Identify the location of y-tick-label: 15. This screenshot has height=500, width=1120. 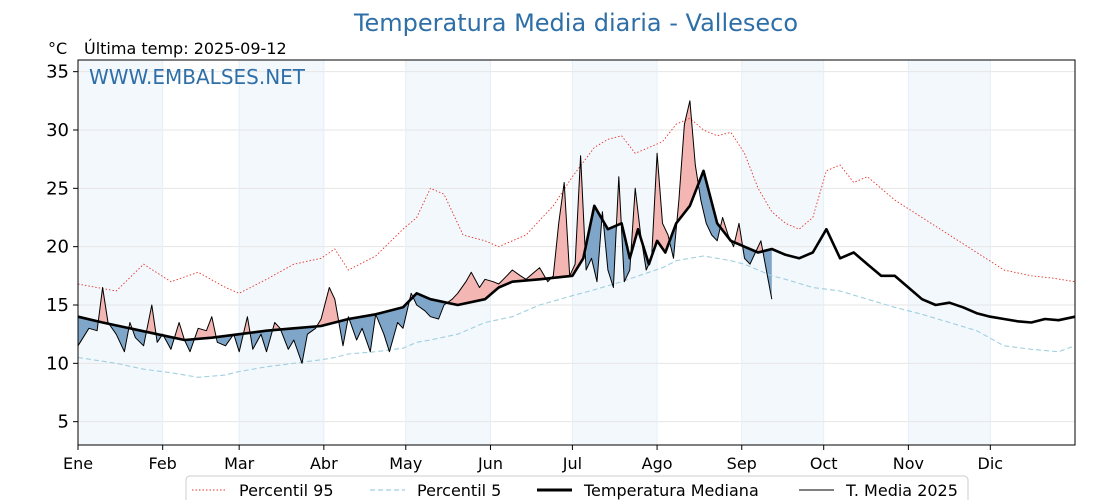
(57, 305).